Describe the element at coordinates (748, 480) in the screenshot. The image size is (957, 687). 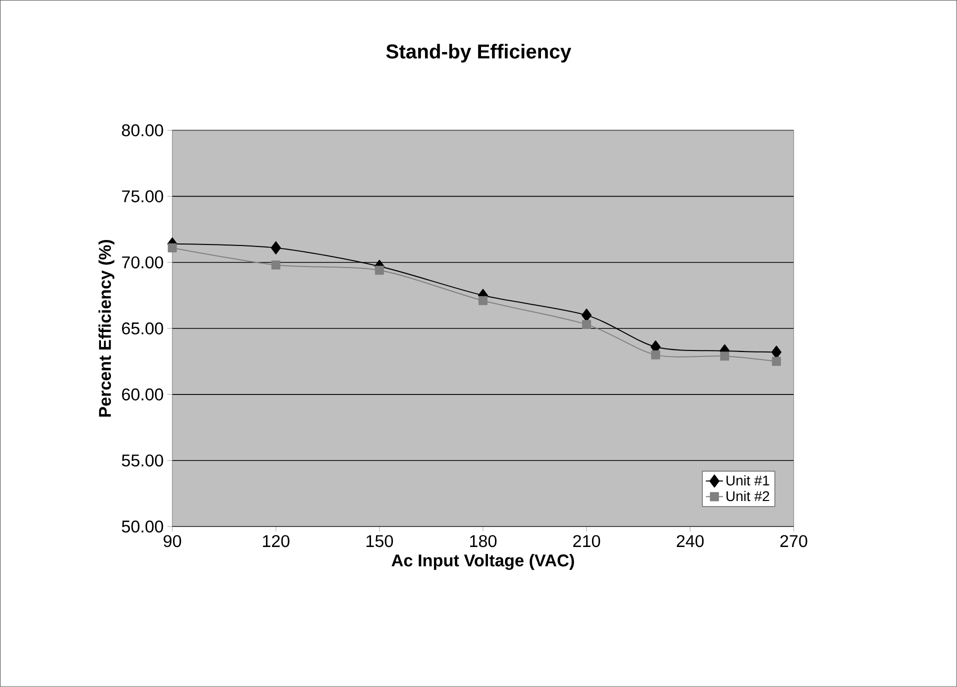
I see `legend-label: Unit #1` at that location.